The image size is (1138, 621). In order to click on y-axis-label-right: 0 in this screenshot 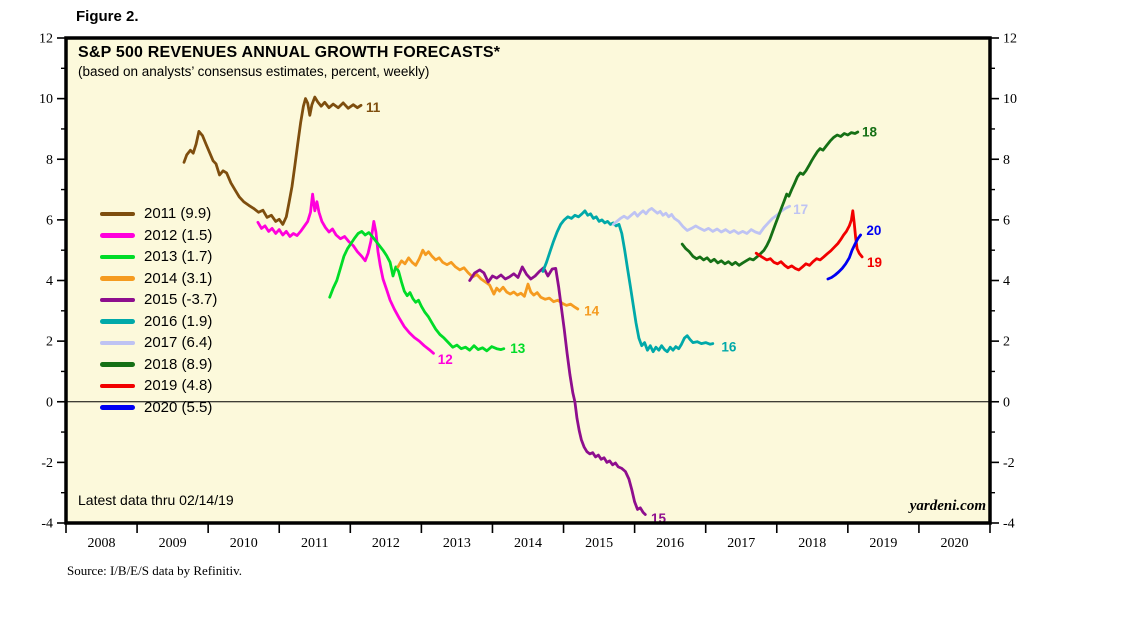, I will do `click(1006, 402)`.